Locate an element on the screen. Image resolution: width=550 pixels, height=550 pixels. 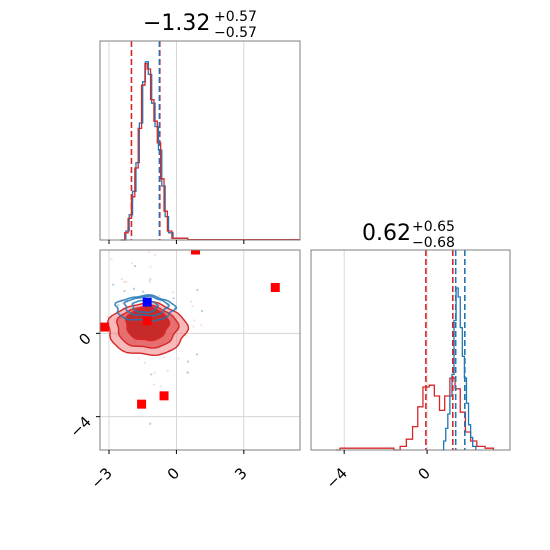
joint-x-tick-label: −3 is located at coordinates (101, 478).